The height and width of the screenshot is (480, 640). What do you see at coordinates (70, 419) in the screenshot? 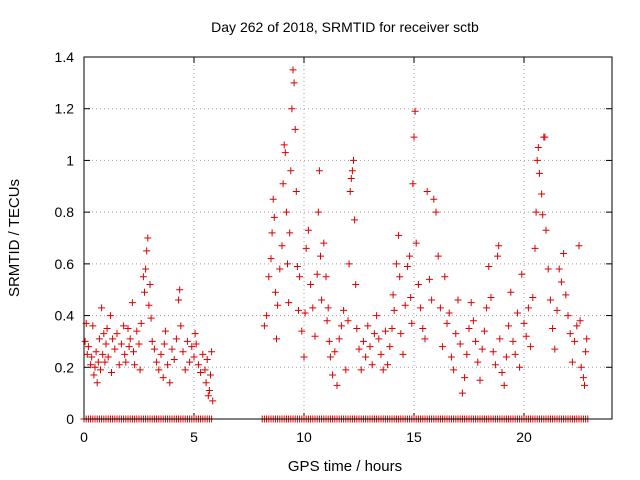
I see `y-tick-label: 0` at bounding box center [70, 419].